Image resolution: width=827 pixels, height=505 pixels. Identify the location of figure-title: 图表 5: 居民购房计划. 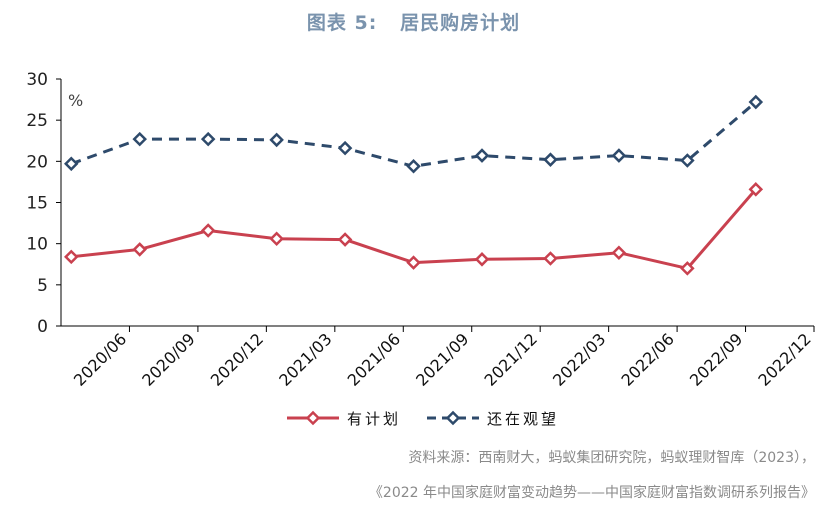
(413, 23).